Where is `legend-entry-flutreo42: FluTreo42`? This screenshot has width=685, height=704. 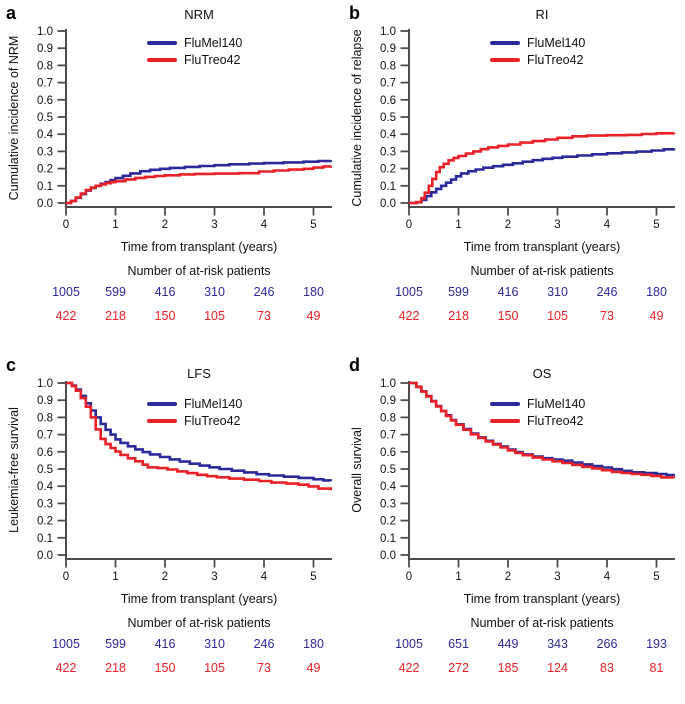 legend-entry-flutreo42: FluTreo42 is located at coordinates (537, 59).